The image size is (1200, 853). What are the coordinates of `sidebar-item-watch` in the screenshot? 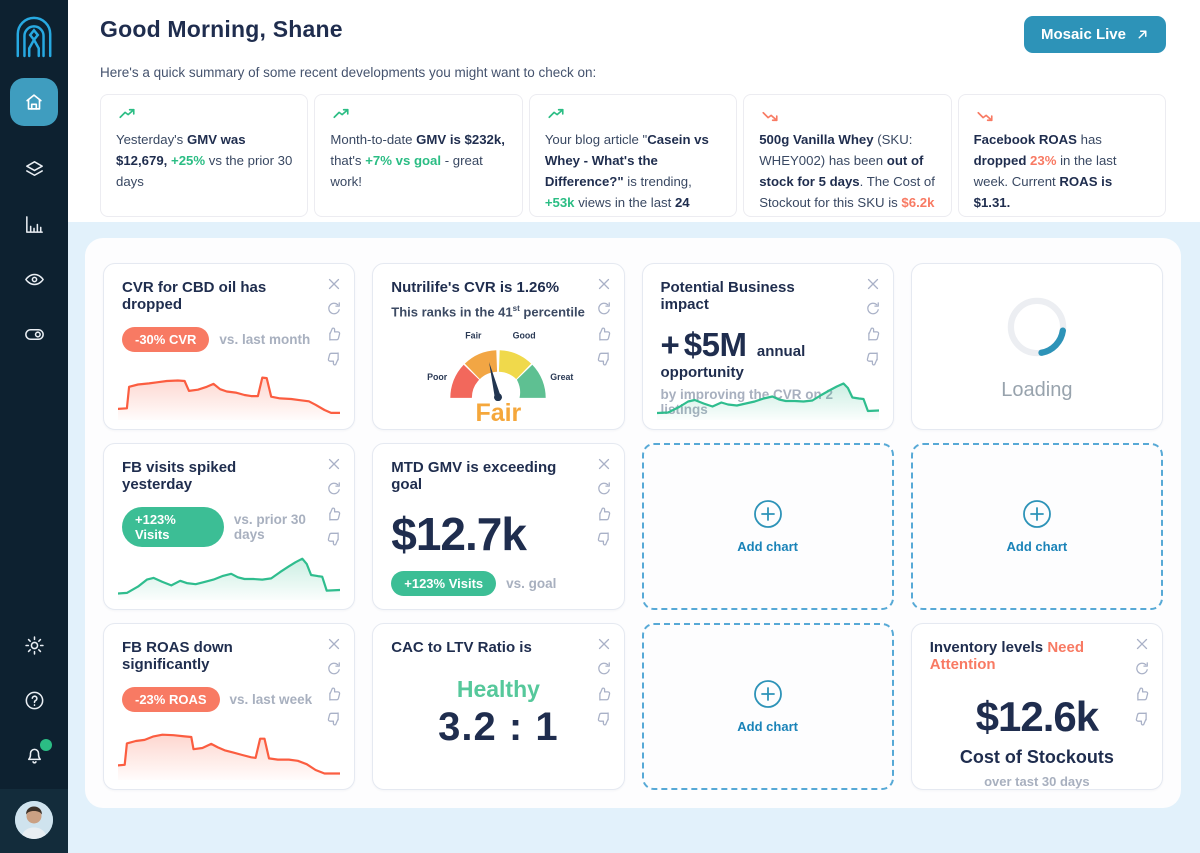 It's located at (34, 279).